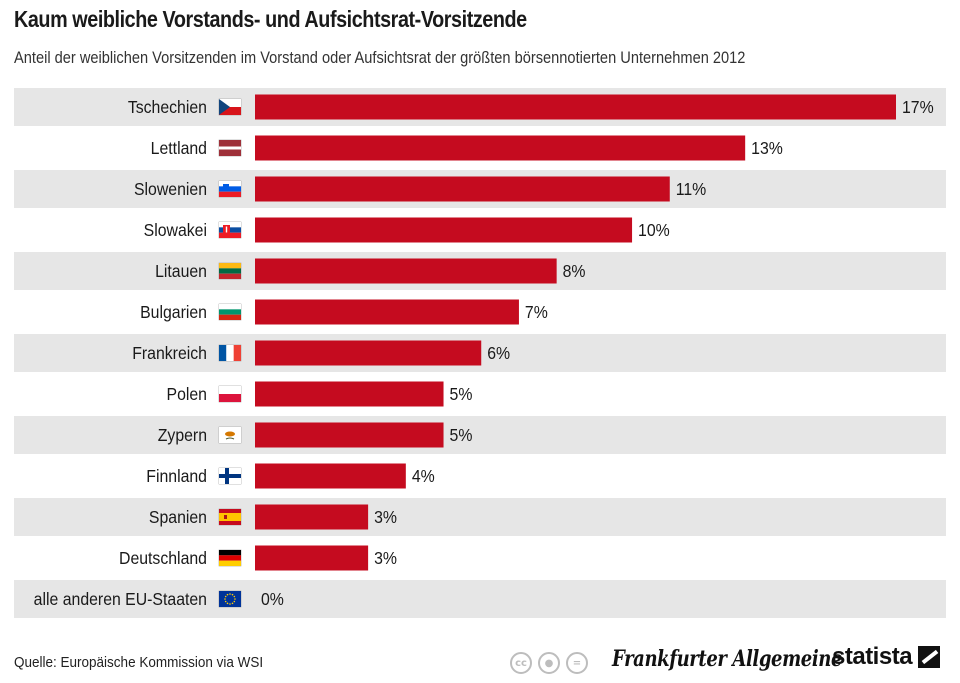 Image resolution: width=960 pixels, height=683 pixels. Describe the element at coordinates (167, 107) in the screenshot. I see `category-label: Tschechien` at that location.